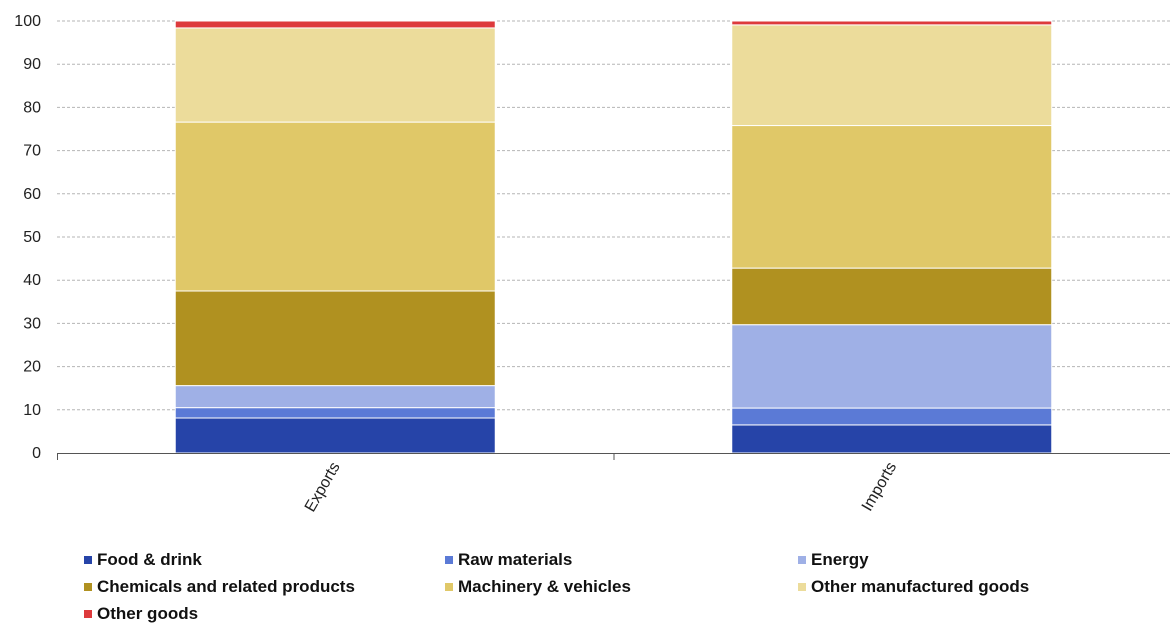 This screenshot has width=1170, height=624. I want to click on legend-item: Energy, so click(833, 560).